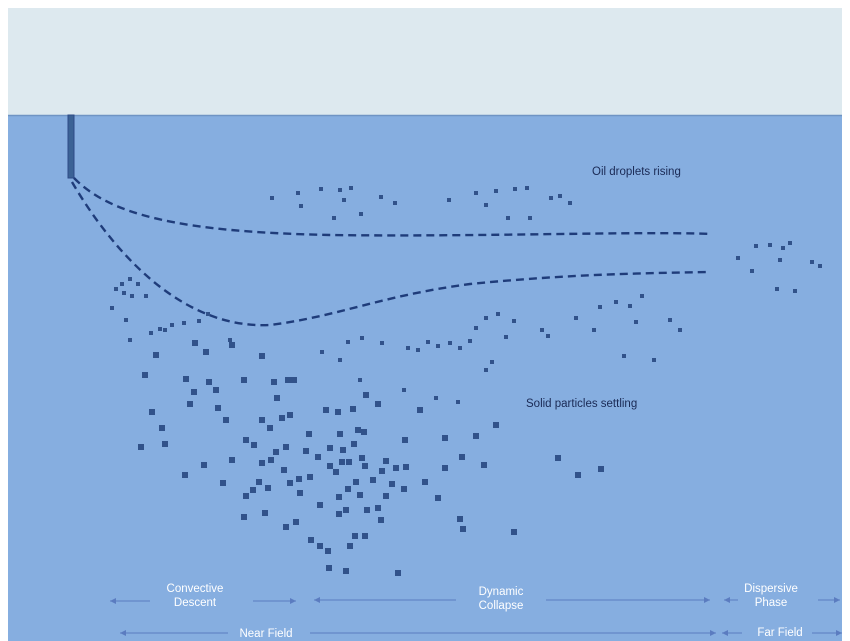 This screenshot has height=641, width=850. Describe the element at coordinates (195, 589) in the screenshot. I see `convective-line1: Convective` at that location.